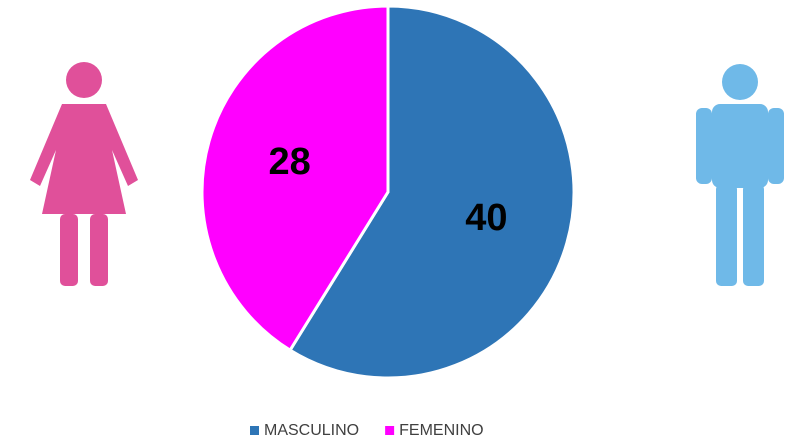  Describe the element at coordinates (367, 430) in the screenshot. I see `legend: MASCULINO FEMENINO` at that location.